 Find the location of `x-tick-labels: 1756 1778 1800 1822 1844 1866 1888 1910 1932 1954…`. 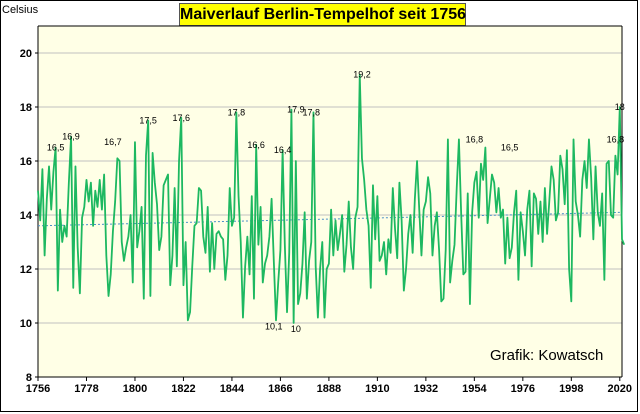

x-tick-labels: 1756 1778 1800 1822 1844 1866 1888 1910 1932 1954… is located at coordinates (329, 386).